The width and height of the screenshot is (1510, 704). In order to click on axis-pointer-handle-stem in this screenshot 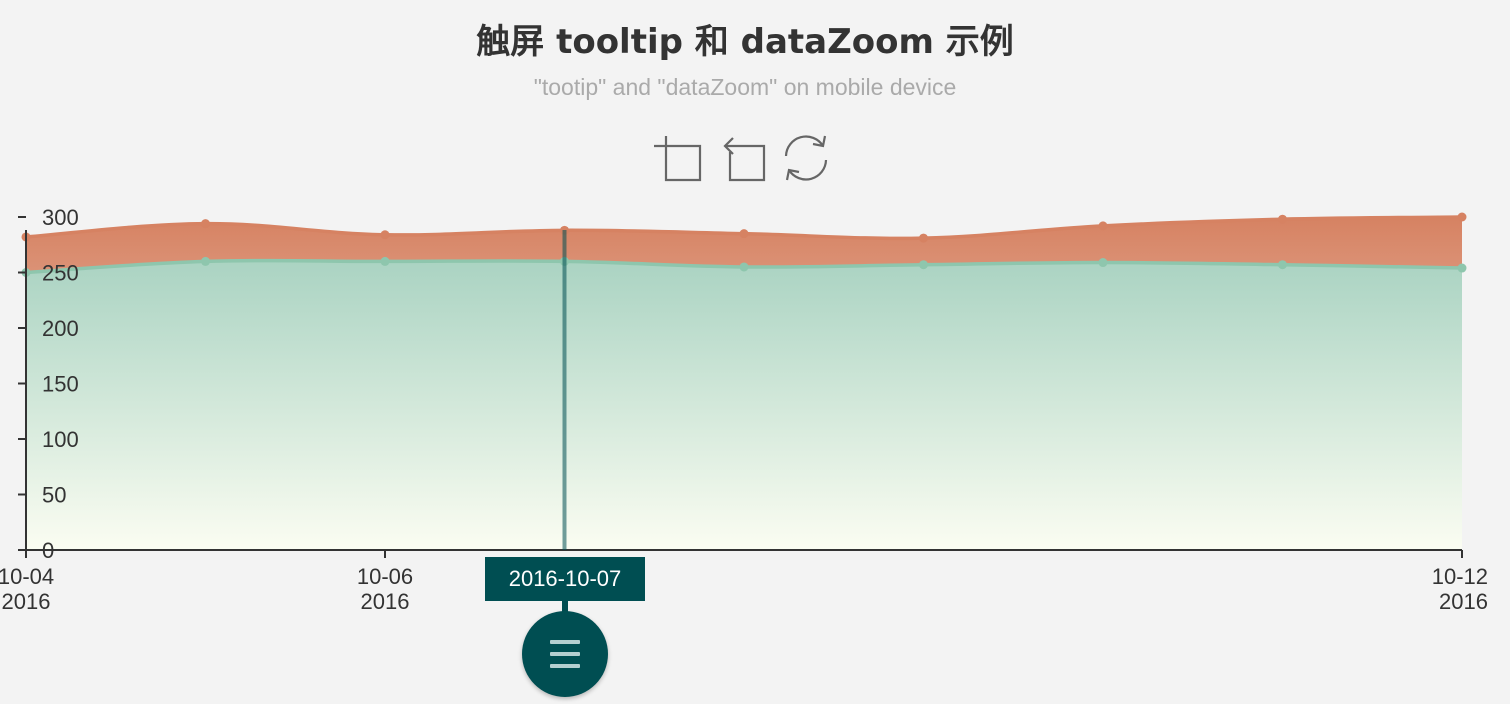, I will do `click(565, 607)`.